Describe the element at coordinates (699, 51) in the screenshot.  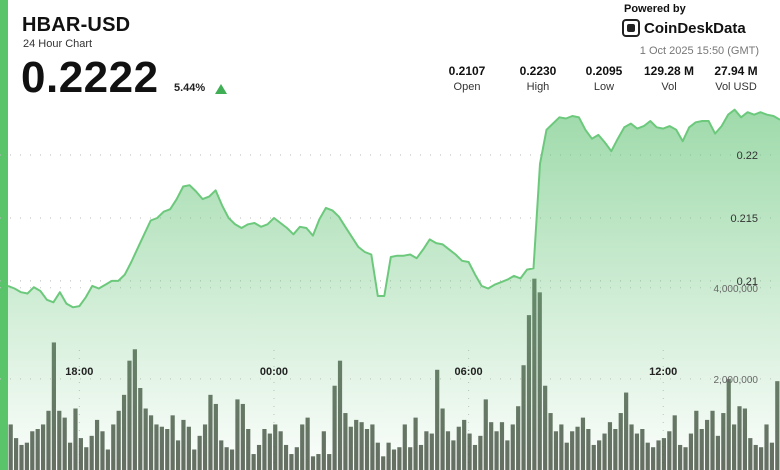
I see `timestamp: 1 Oct 2025 15:50 (GMT)` at that location.